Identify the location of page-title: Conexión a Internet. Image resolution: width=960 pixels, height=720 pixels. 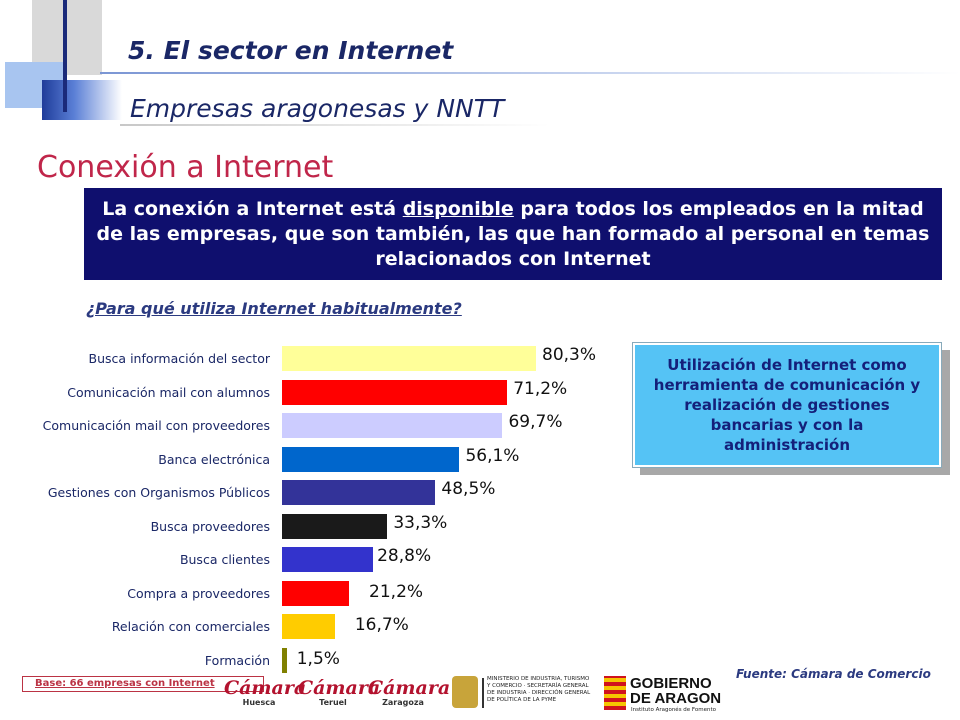
(185, 167).